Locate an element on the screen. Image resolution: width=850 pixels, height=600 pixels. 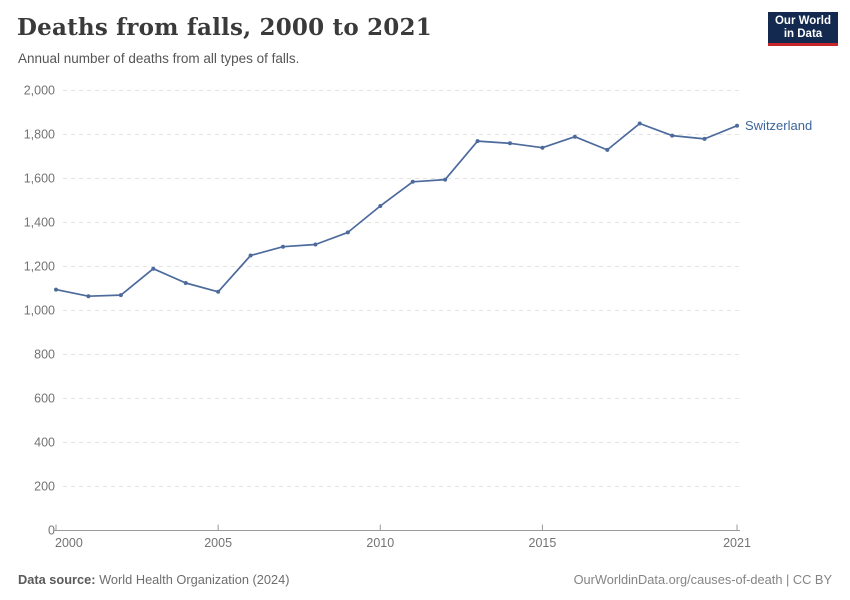
y-axis-tick-label: 1,800 is located at coordinates (39, 135).